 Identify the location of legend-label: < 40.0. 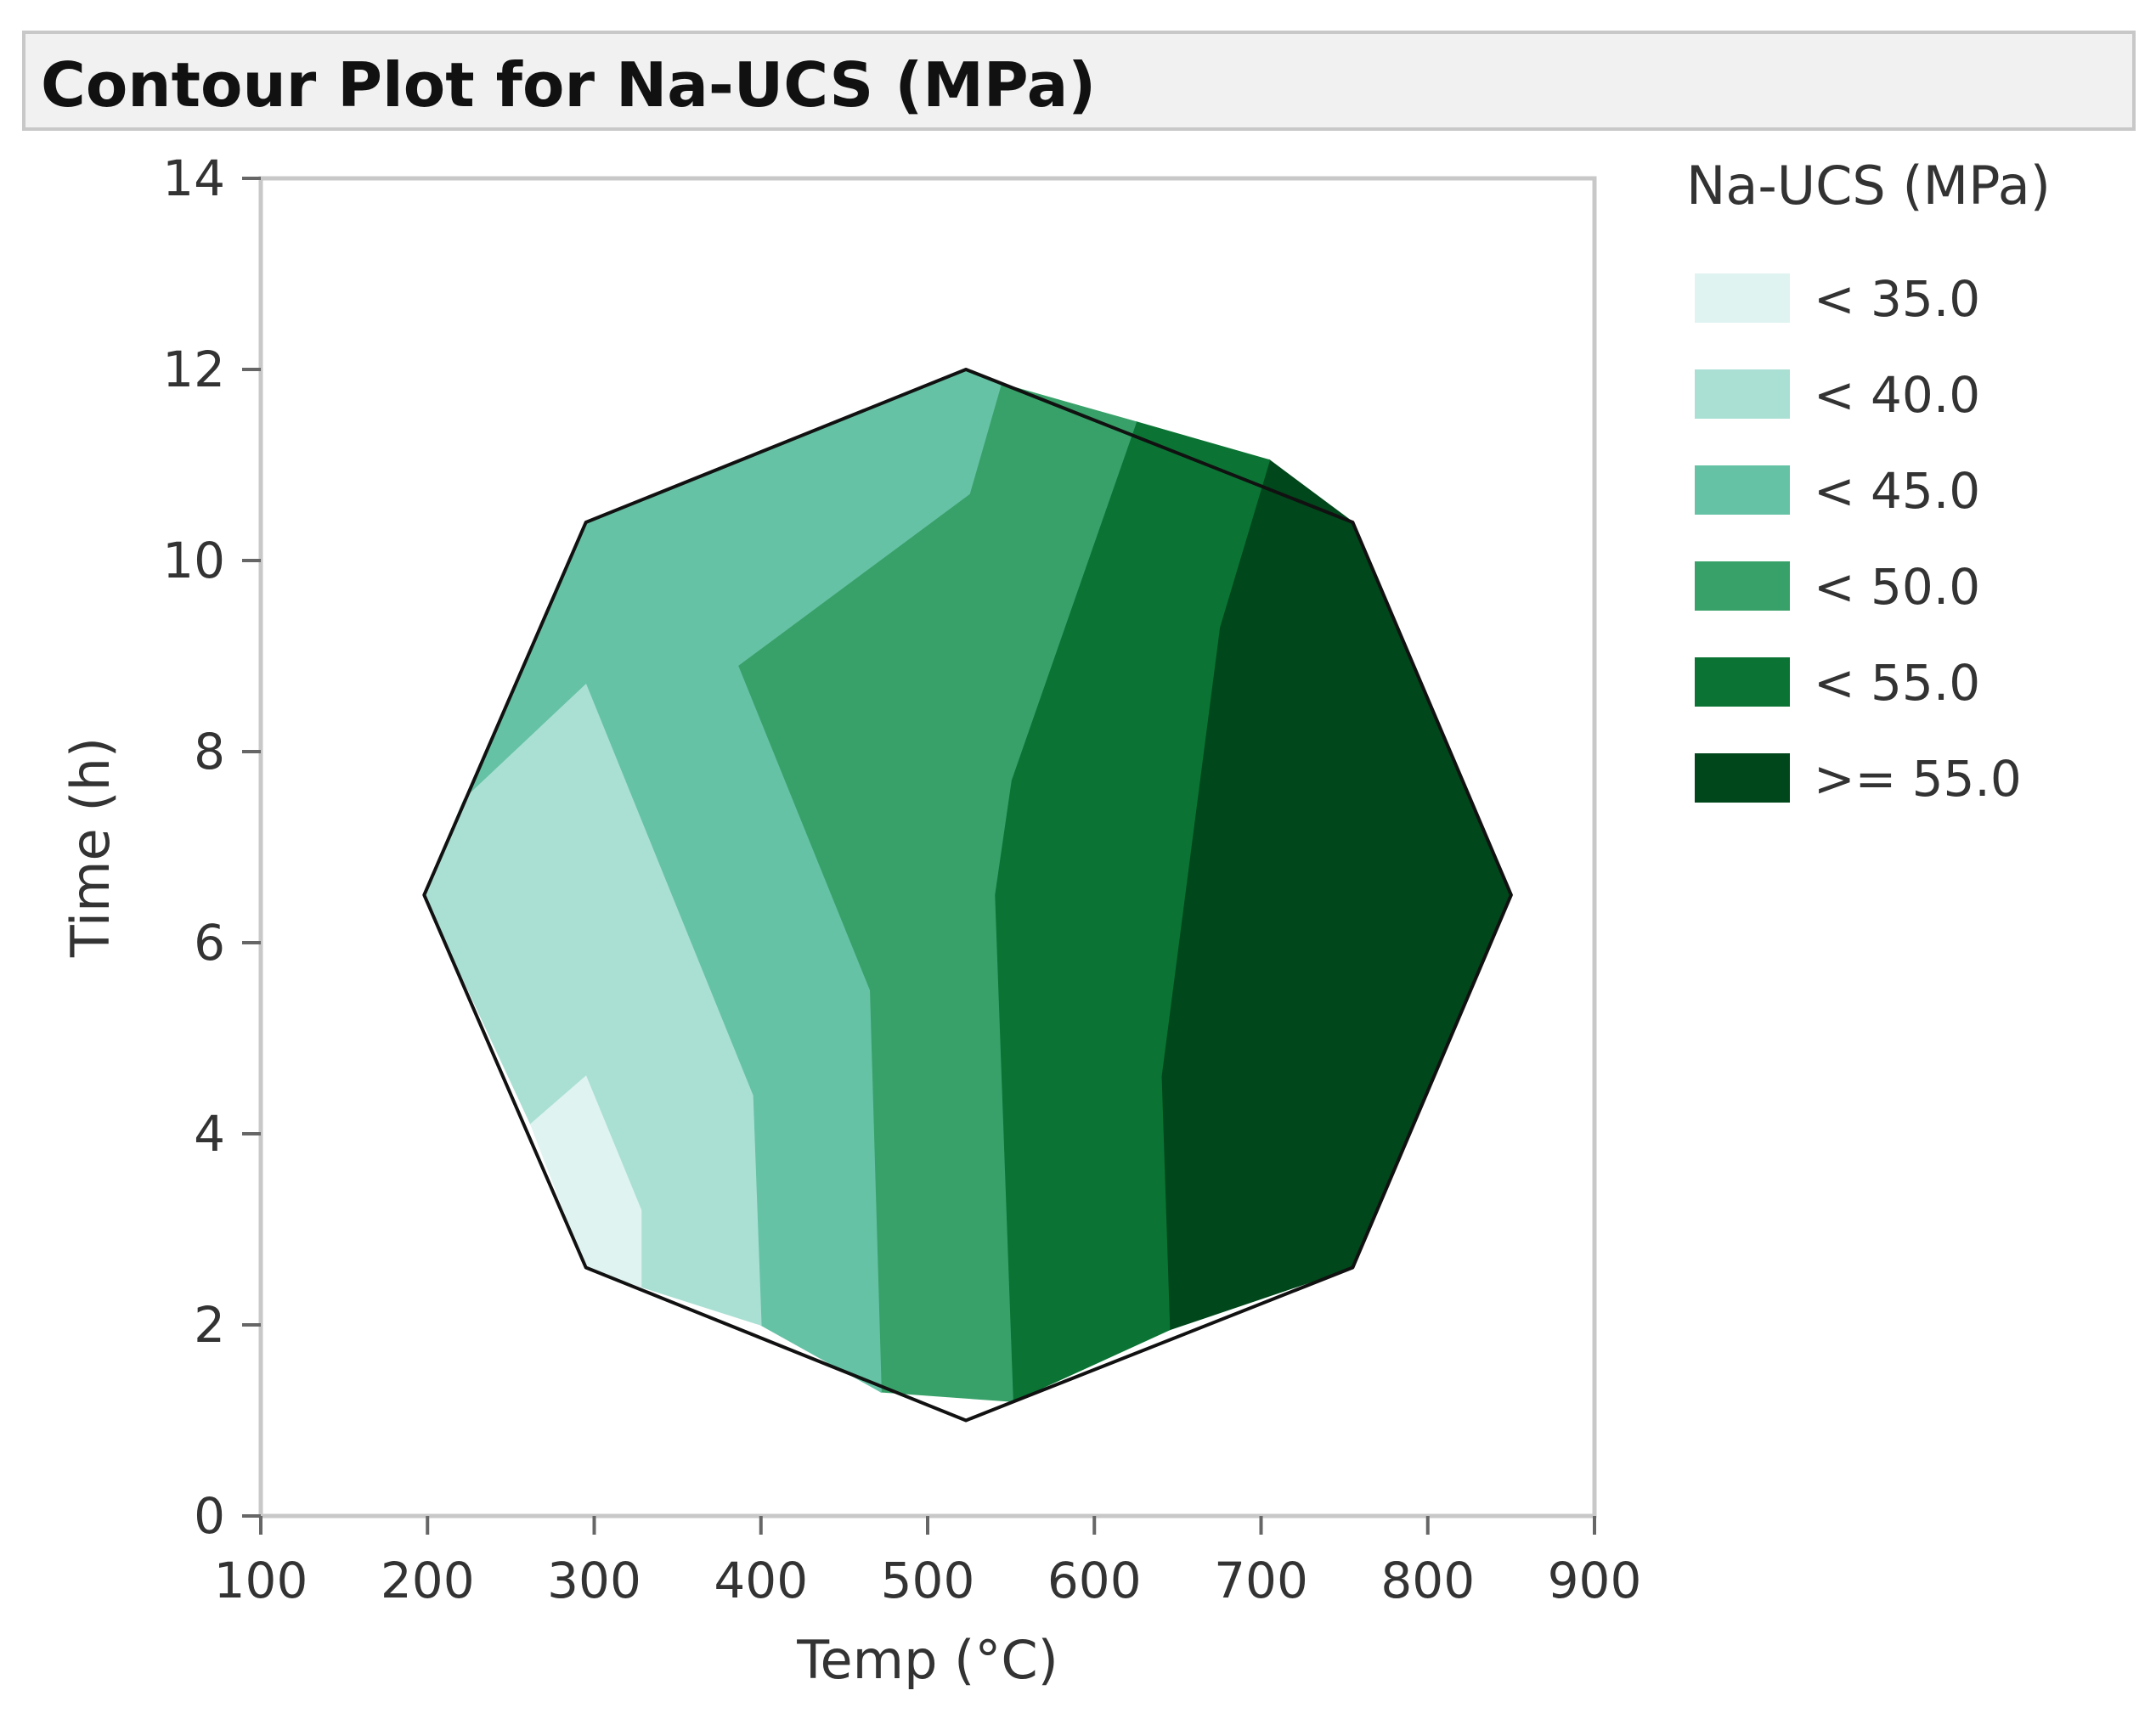
(1897, 395).